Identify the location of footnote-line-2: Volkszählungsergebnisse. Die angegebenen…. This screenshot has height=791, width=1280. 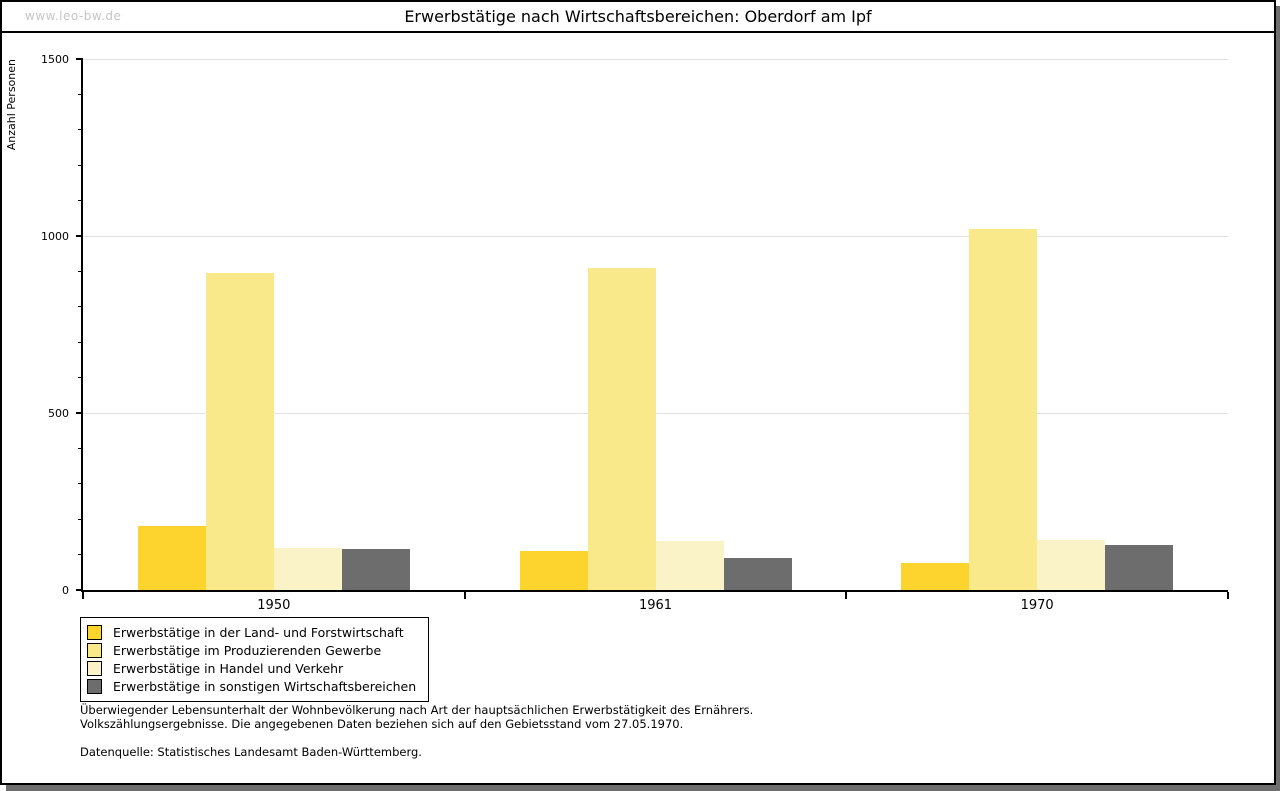
(382, 723).